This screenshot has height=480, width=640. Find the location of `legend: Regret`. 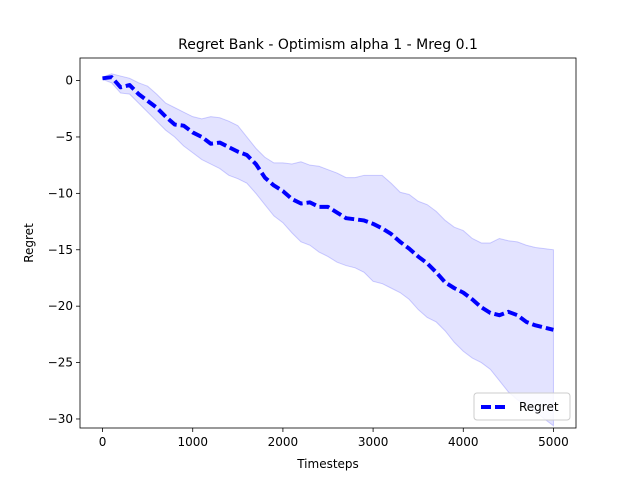

legend: Regret is located at coordinates (522, 406).